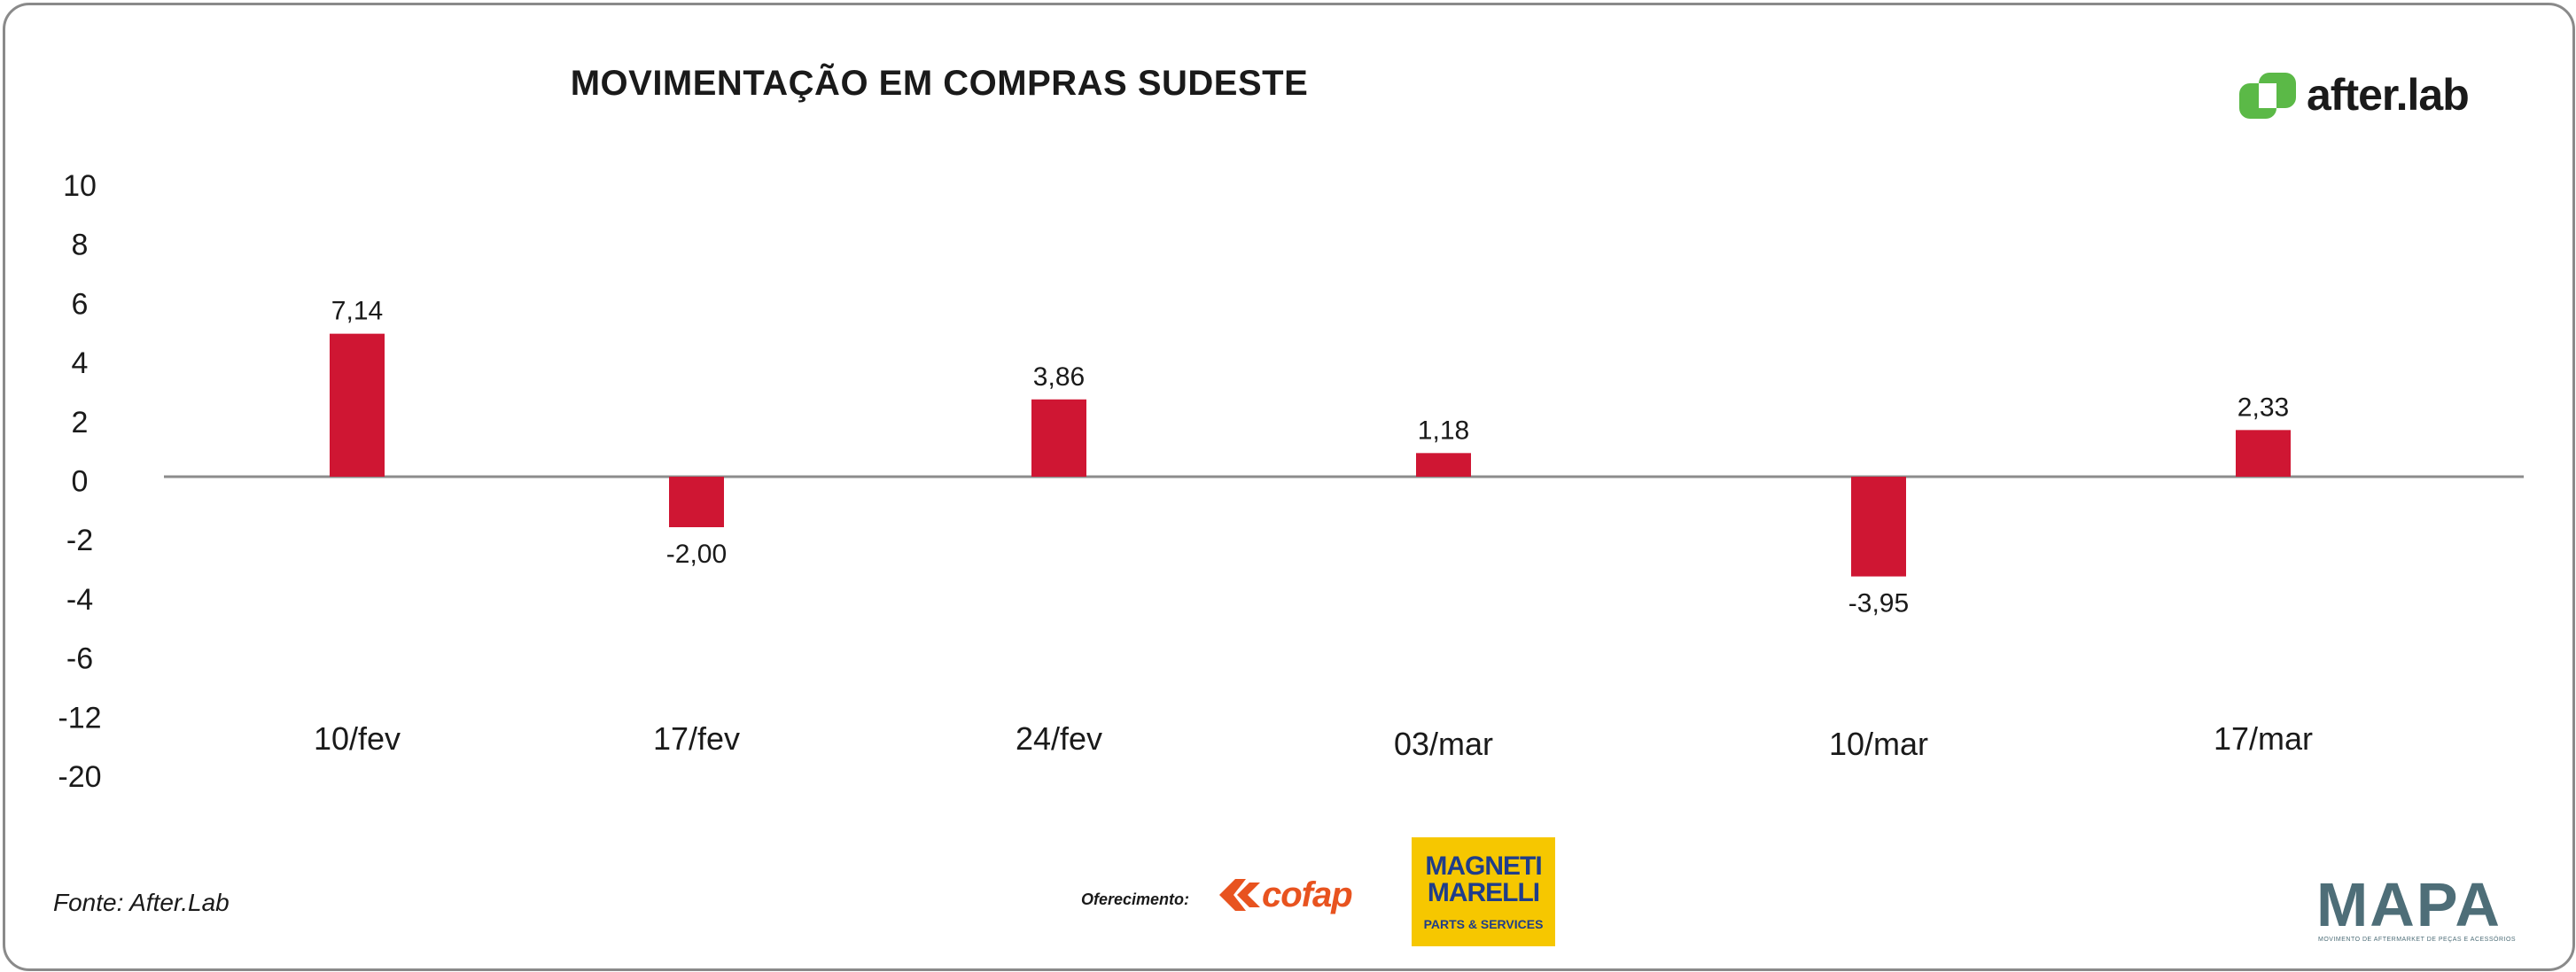 The height and width of the screenshot is (972, 2576). I want to click on afterlab-logo-icon, so click(2267, 96).